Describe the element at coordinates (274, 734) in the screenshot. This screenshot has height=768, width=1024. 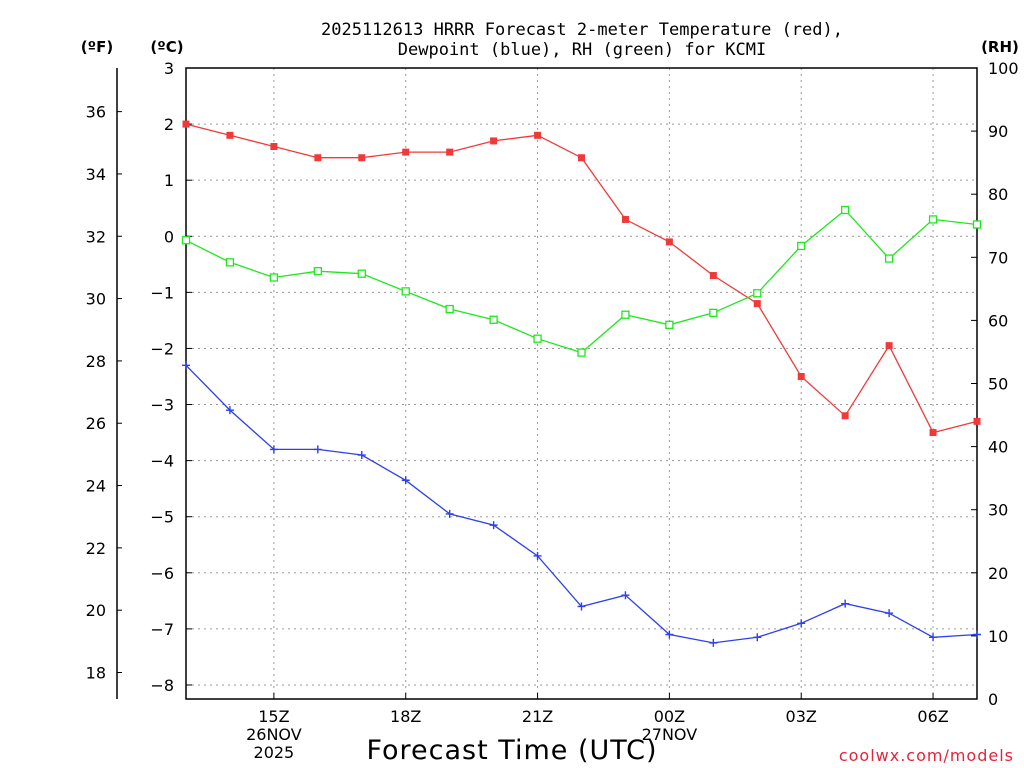
I see `x-tick-label: 26NOV` at that location.